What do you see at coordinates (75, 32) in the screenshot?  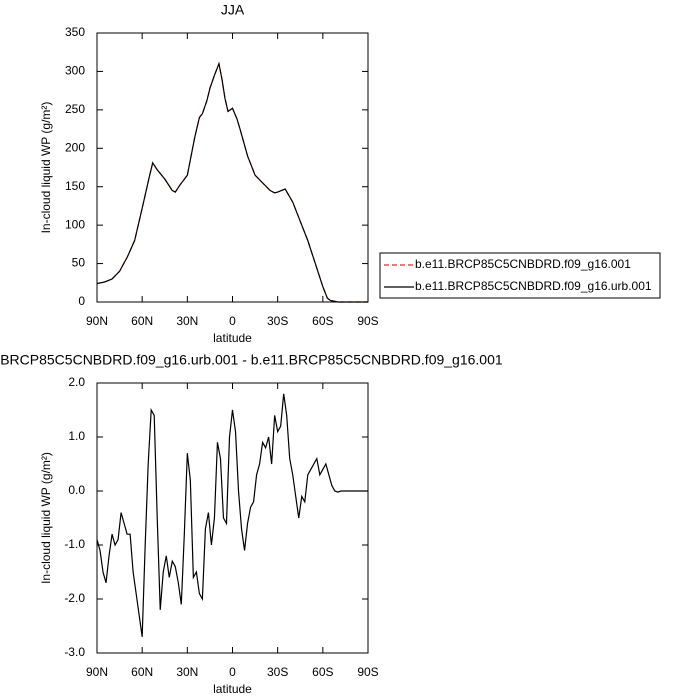 I see `y-tick-label: 350` at bounding box center [75, 32].